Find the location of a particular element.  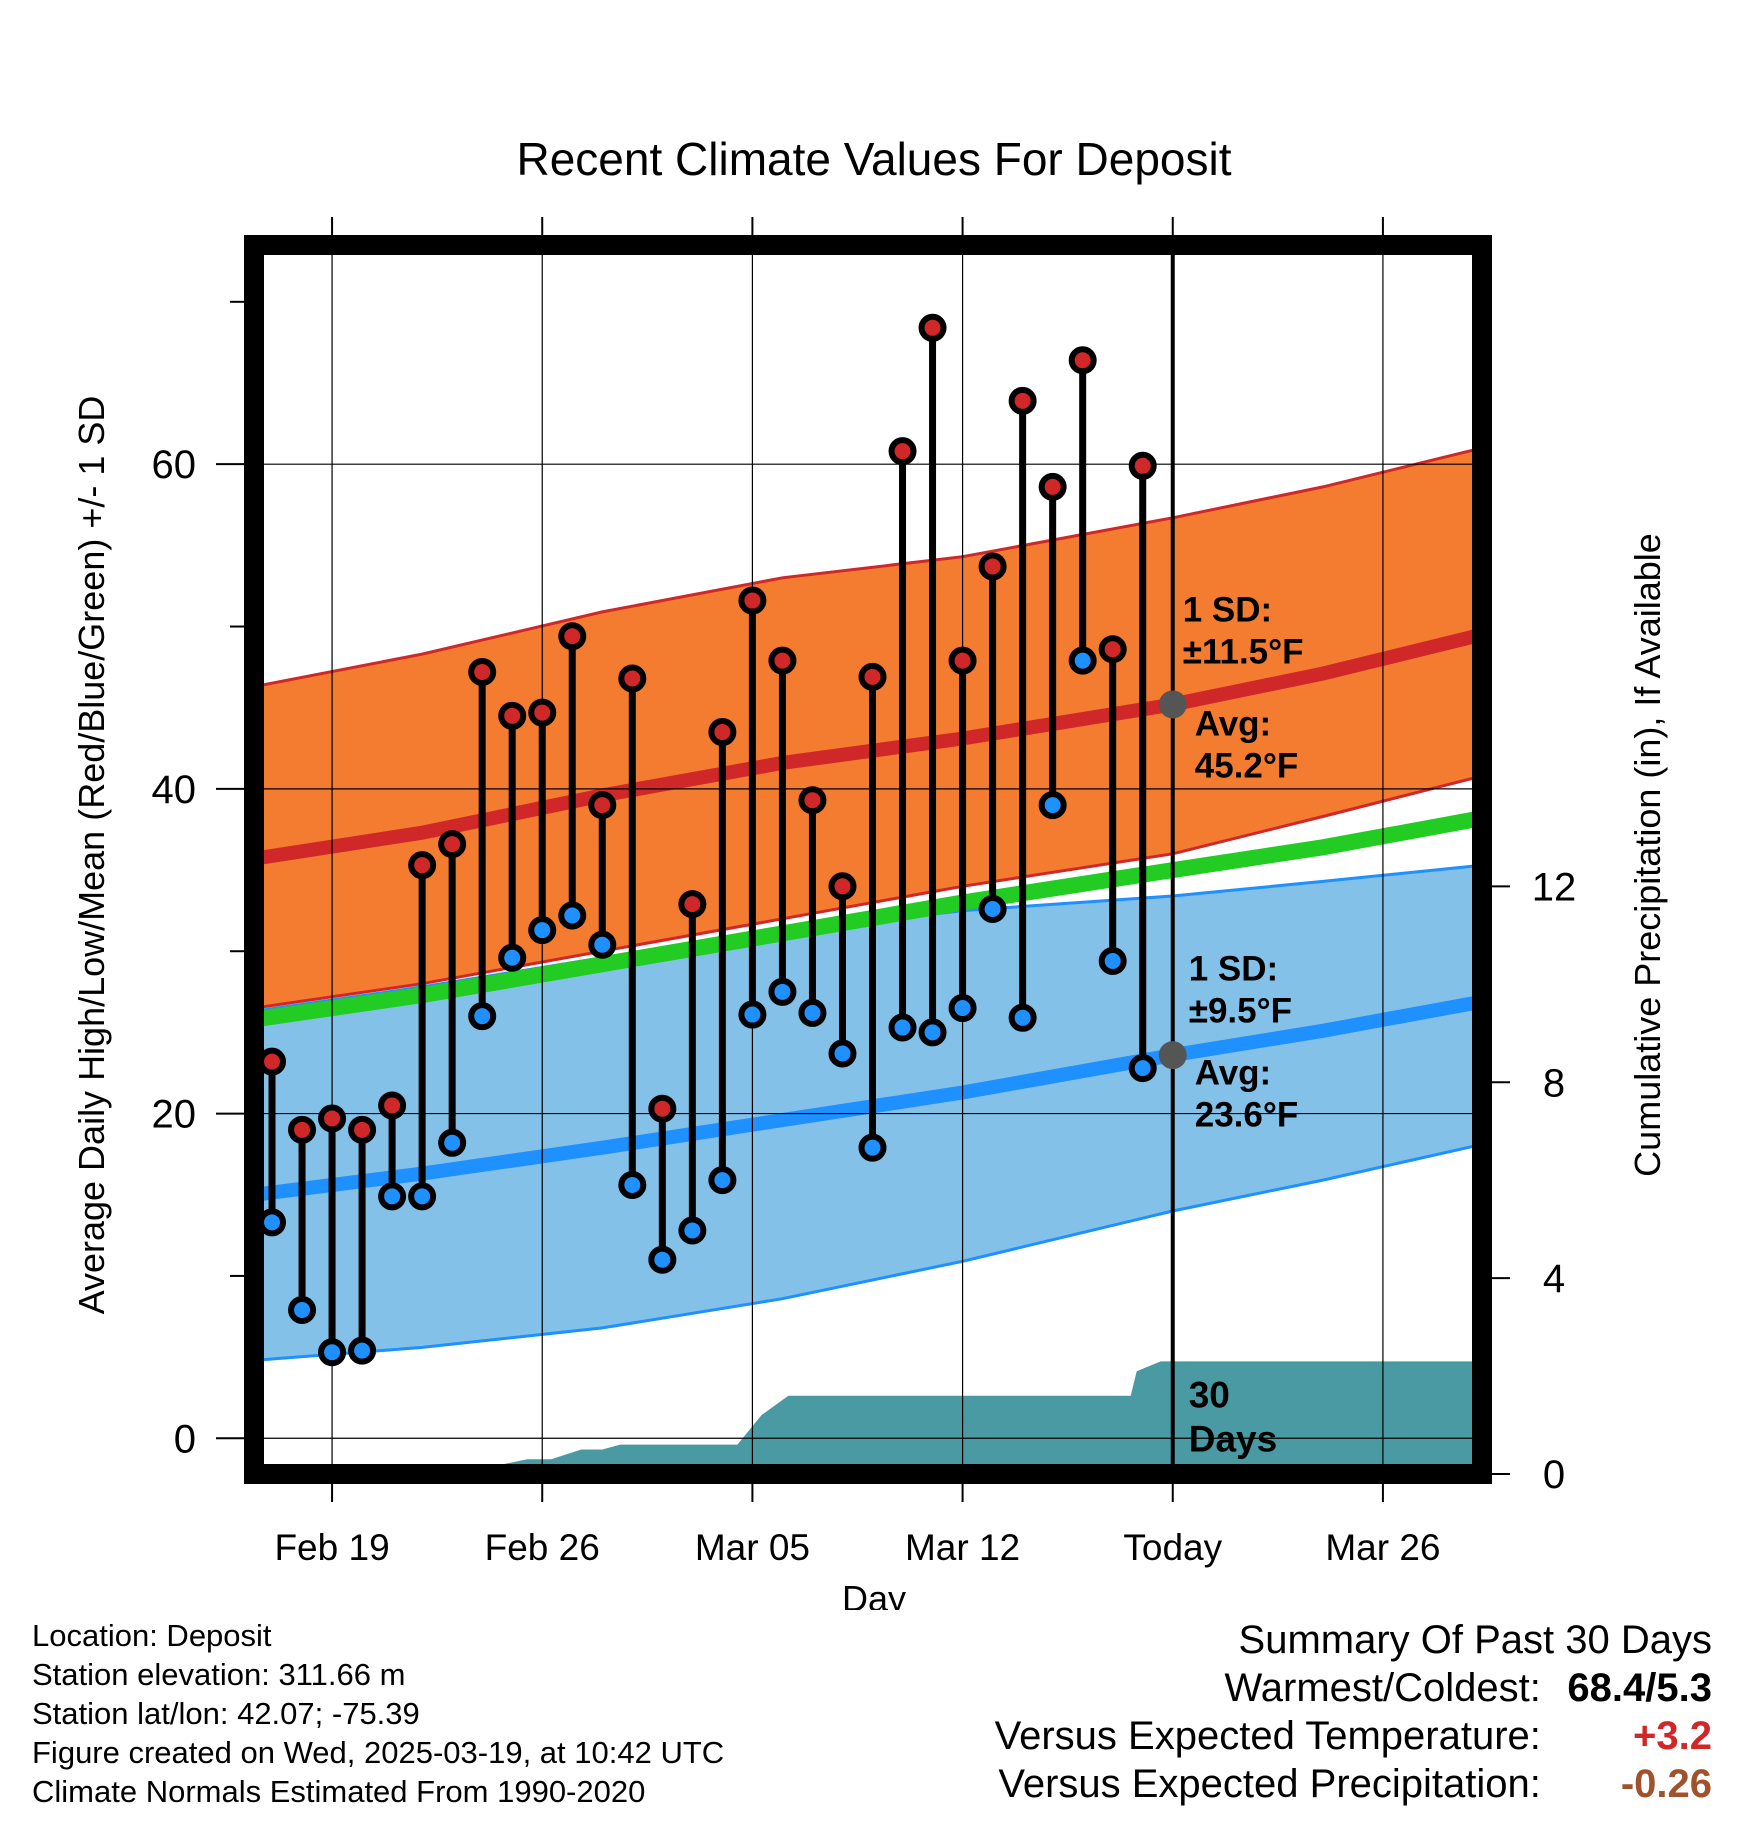

precip-days-annotation: 30 Days is located at coordinates (1233, 1416).